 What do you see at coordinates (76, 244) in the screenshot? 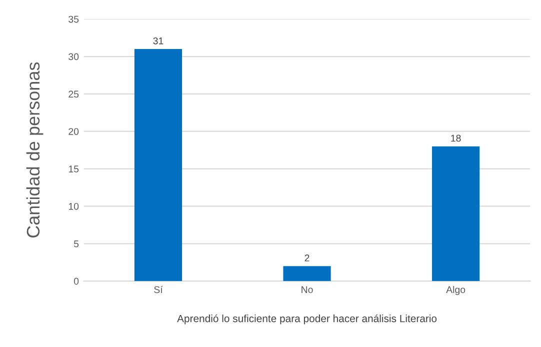
I see `y-tick-label: 5` at bounding box center [76, 244].